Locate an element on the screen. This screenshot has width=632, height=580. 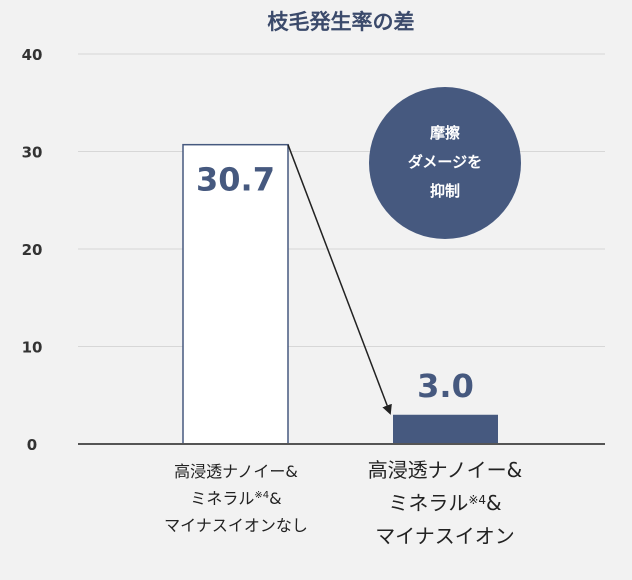
badge-text: ダメージを is located at coordinates (445, 162).